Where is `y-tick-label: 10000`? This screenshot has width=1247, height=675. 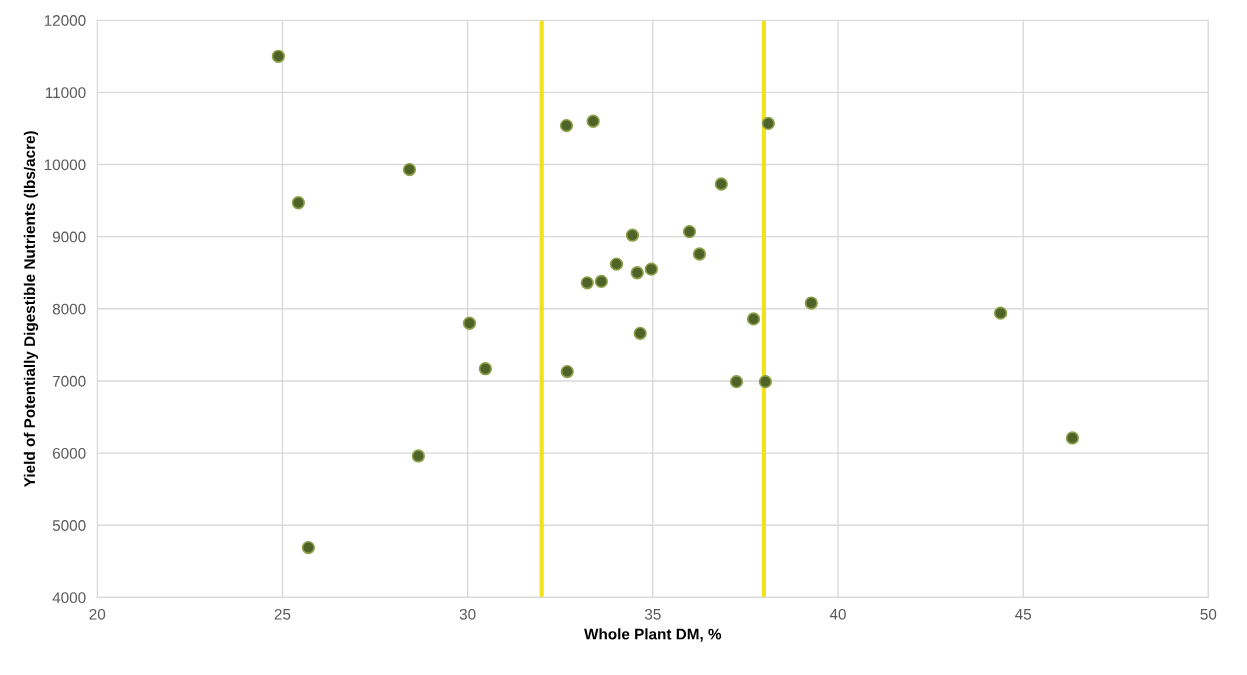
y-tick-label: 10000 is located at coordinates (65, 165).